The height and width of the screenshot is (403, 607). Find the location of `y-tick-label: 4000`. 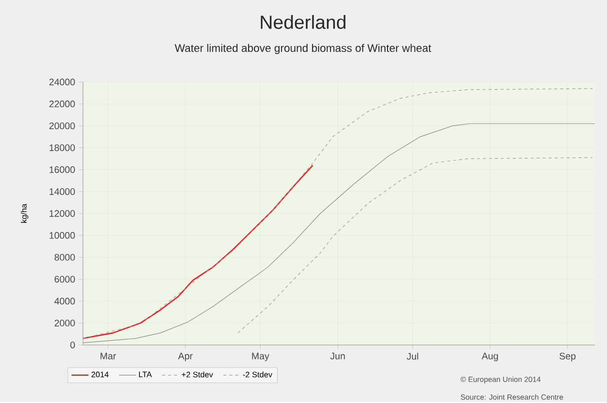

y-tick-label: 4000 is located at coordinates (64, 301).